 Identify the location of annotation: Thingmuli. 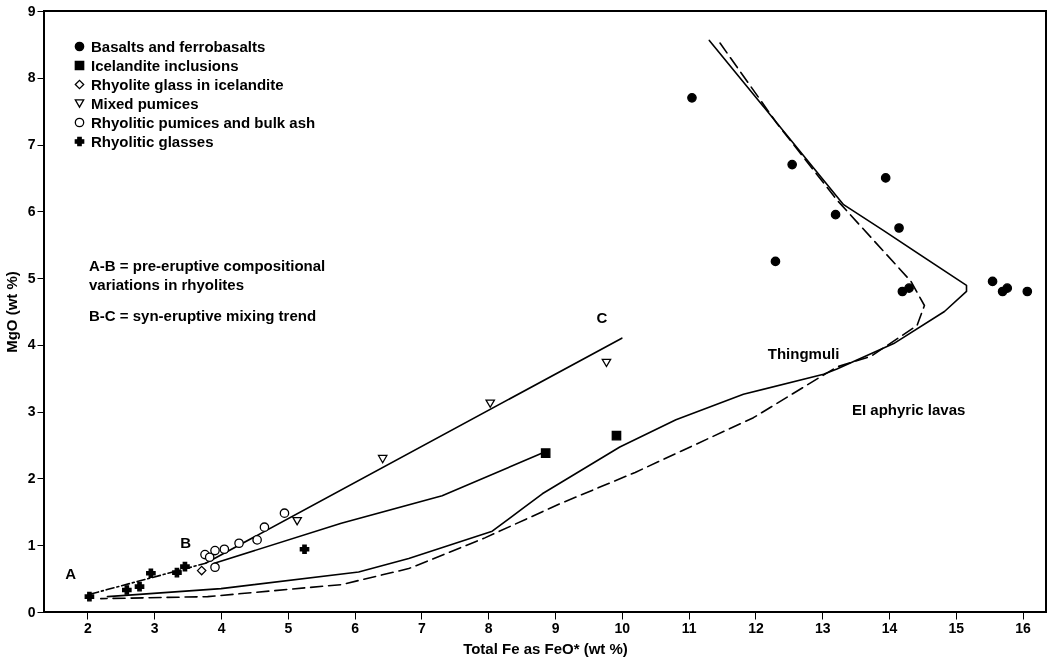
(803, 354).